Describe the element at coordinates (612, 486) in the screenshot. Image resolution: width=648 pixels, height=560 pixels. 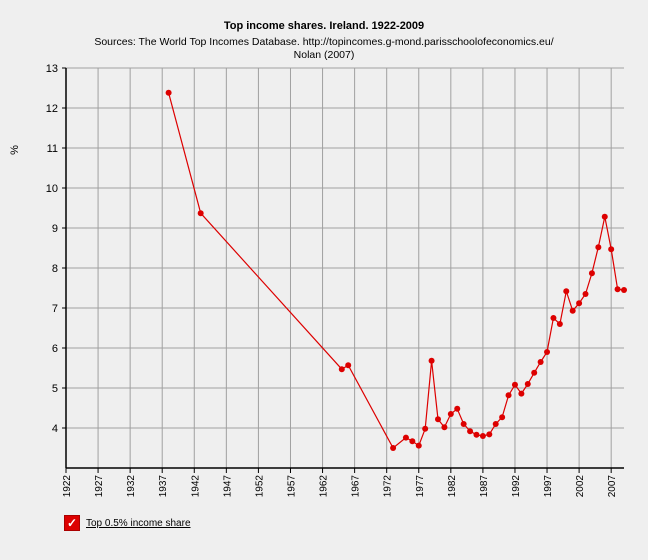
I see `x-tick-label: 2007` at that location.